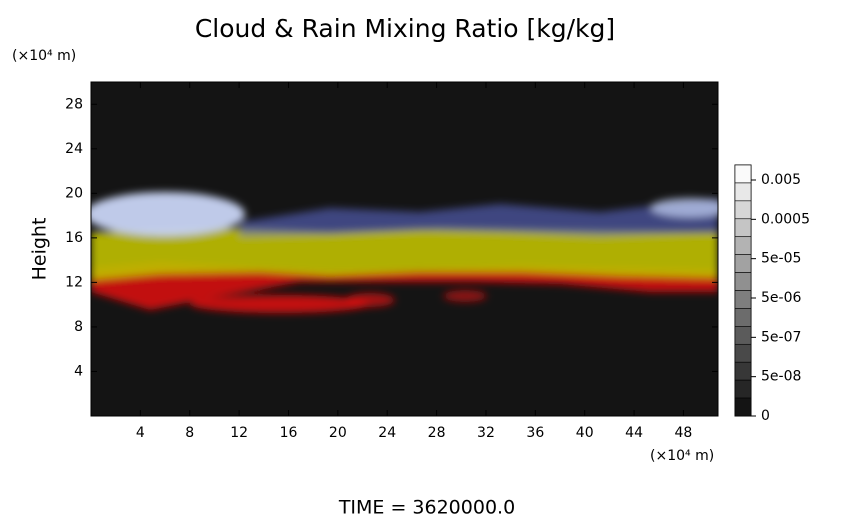  Describe the element at coordinates (239, 433) in the screenshot. I see `x-tick-label: 12` at that location.